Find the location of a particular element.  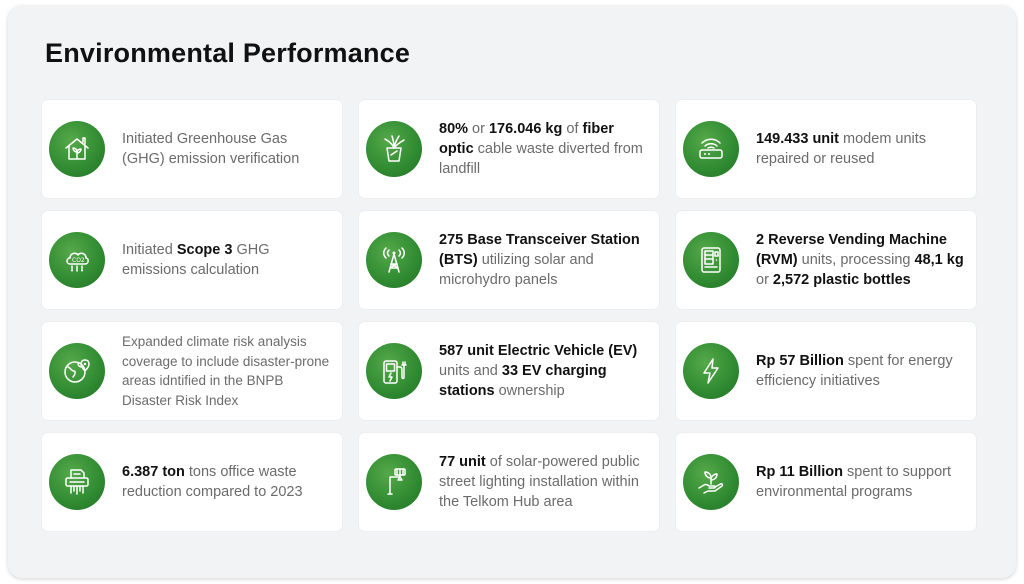

metric-highlight: 2,572 plastic bottles is located at coordinates (841, 280).